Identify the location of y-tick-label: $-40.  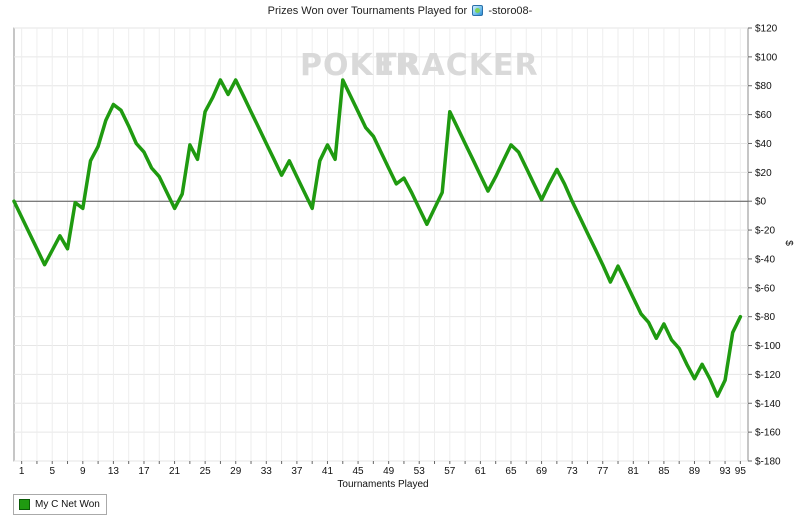
(765, 259).